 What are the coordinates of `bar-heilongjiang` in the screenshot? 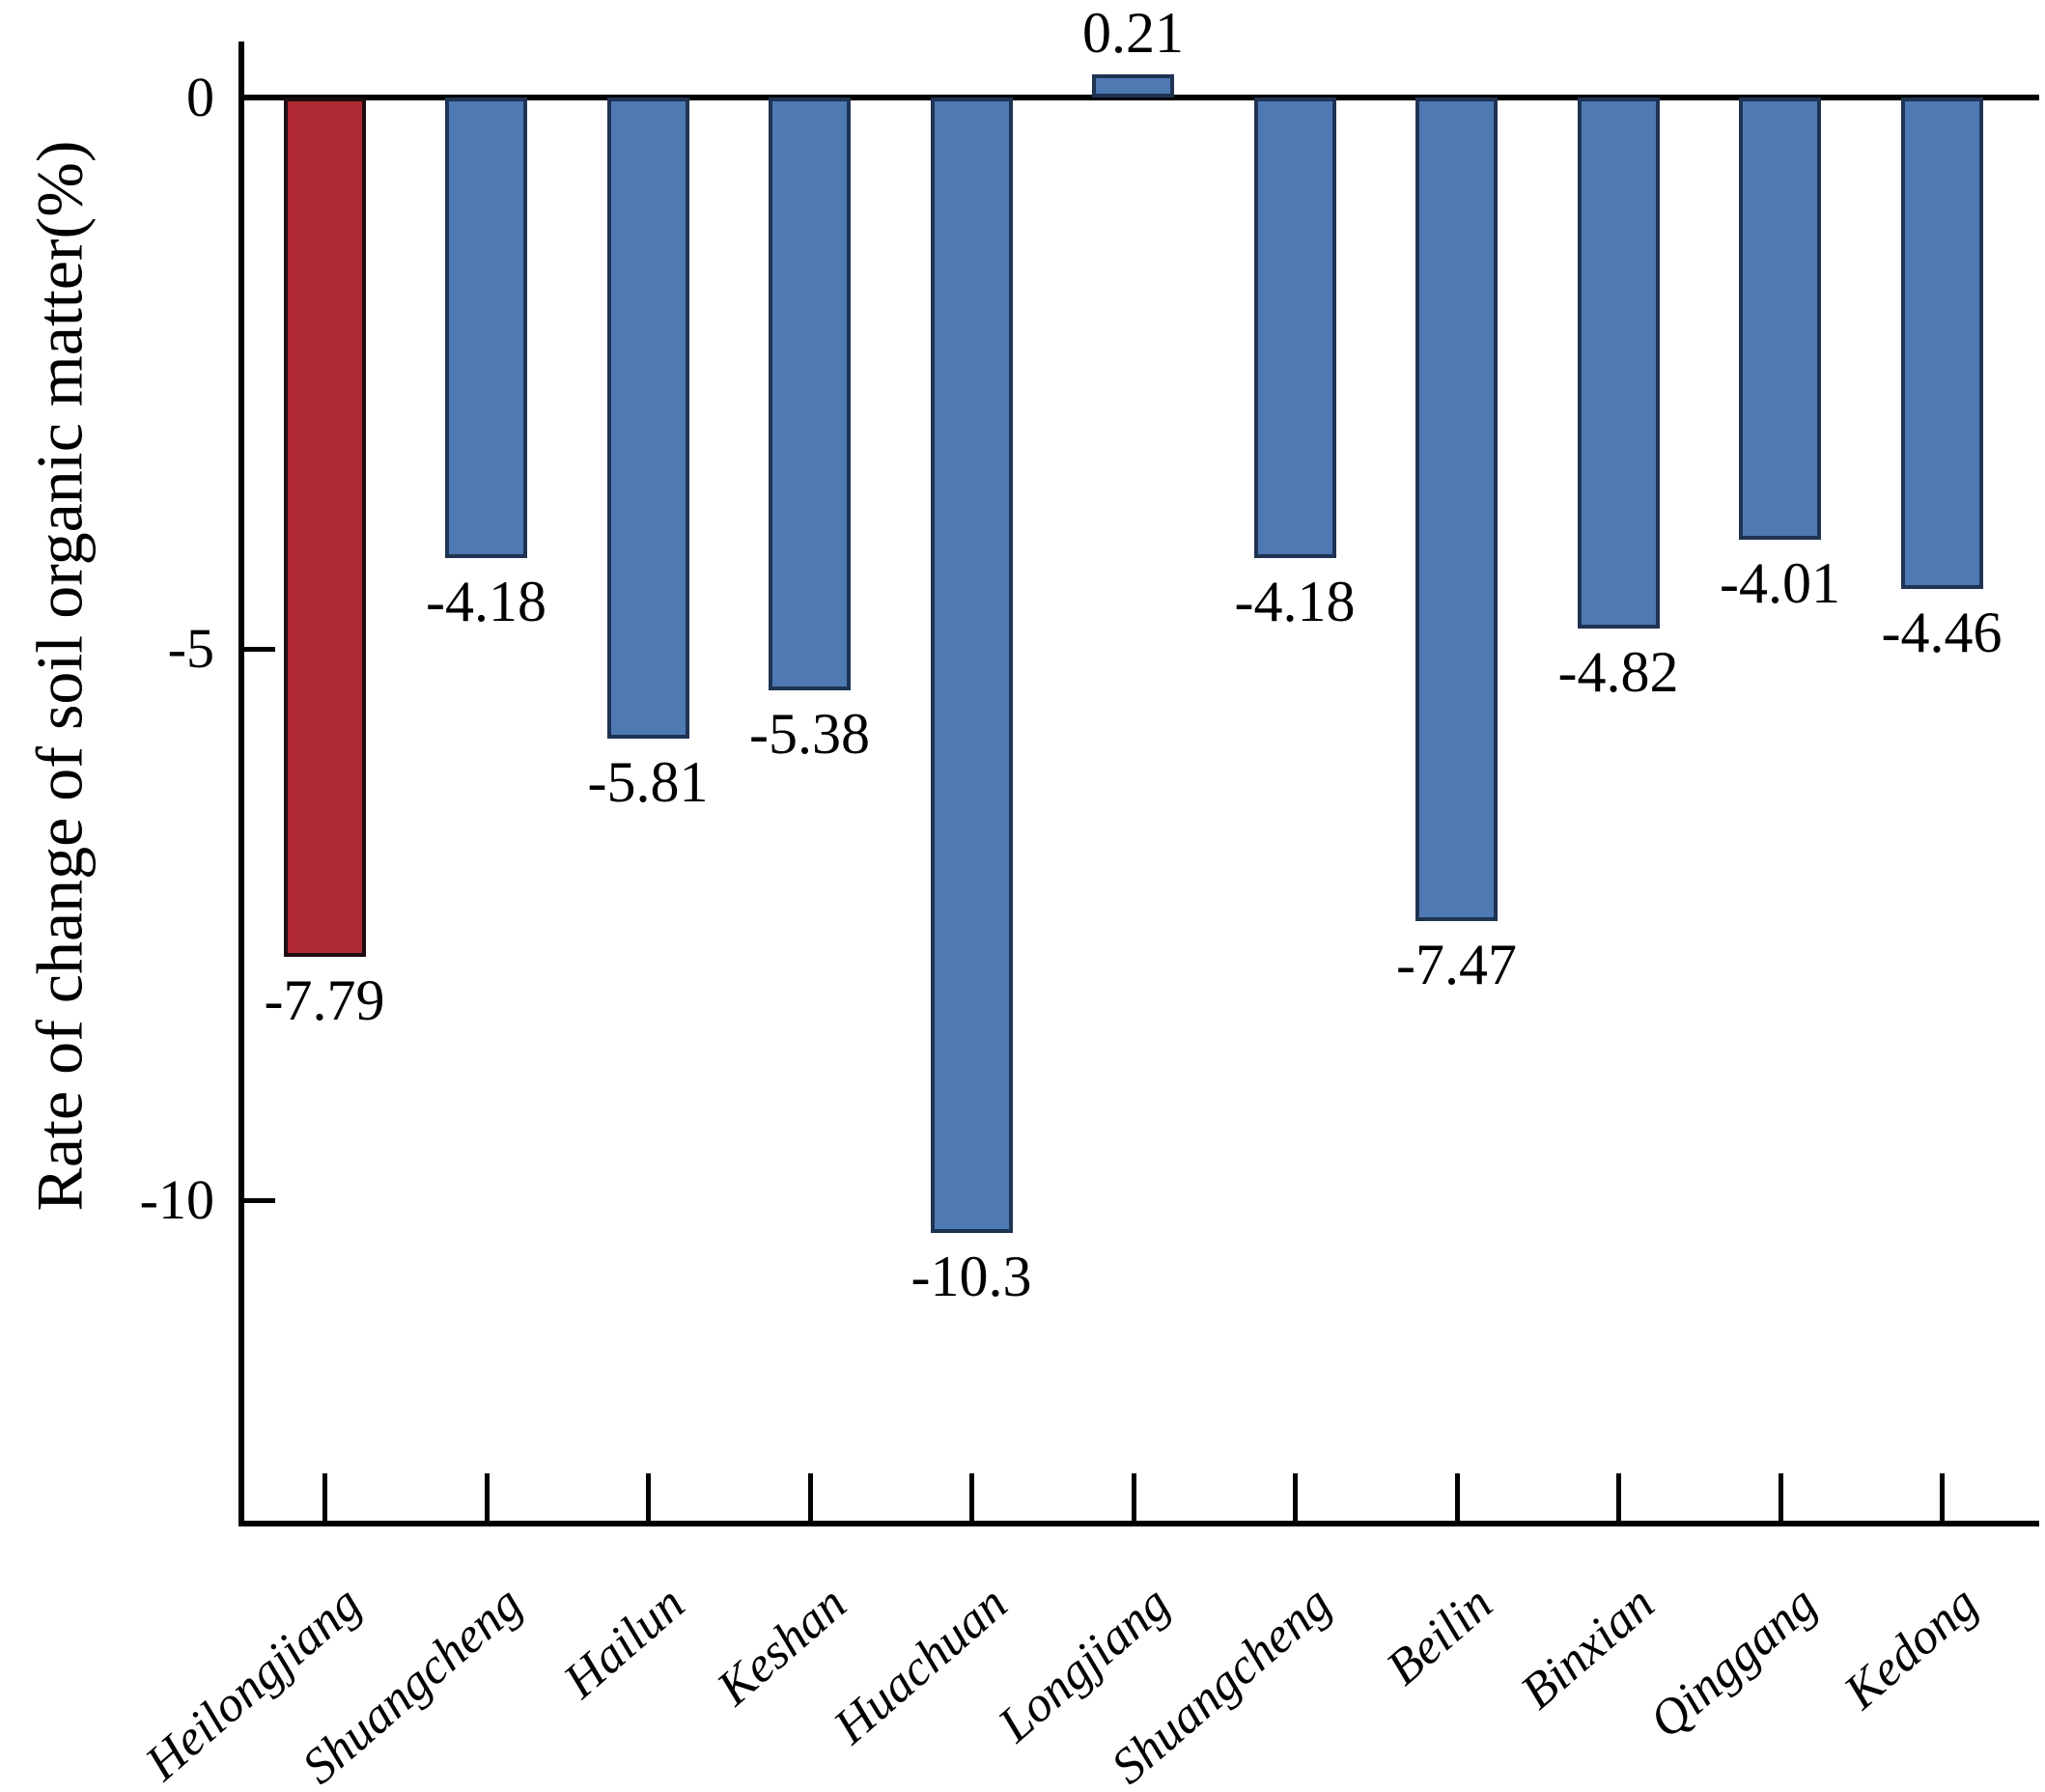 It's located at (324, 528).